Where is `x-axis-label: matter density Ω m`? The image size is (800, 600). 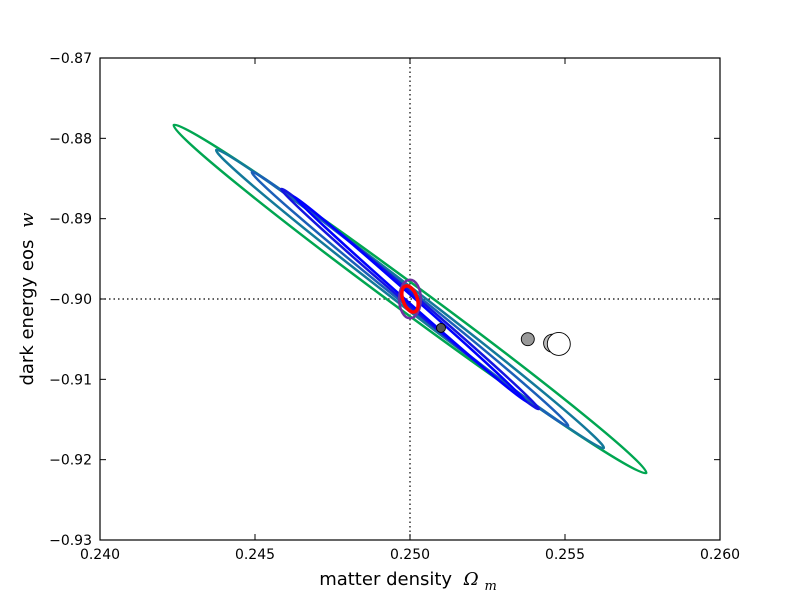 x-axis-label: matter density Ω m is located at coordinates (408, 581).